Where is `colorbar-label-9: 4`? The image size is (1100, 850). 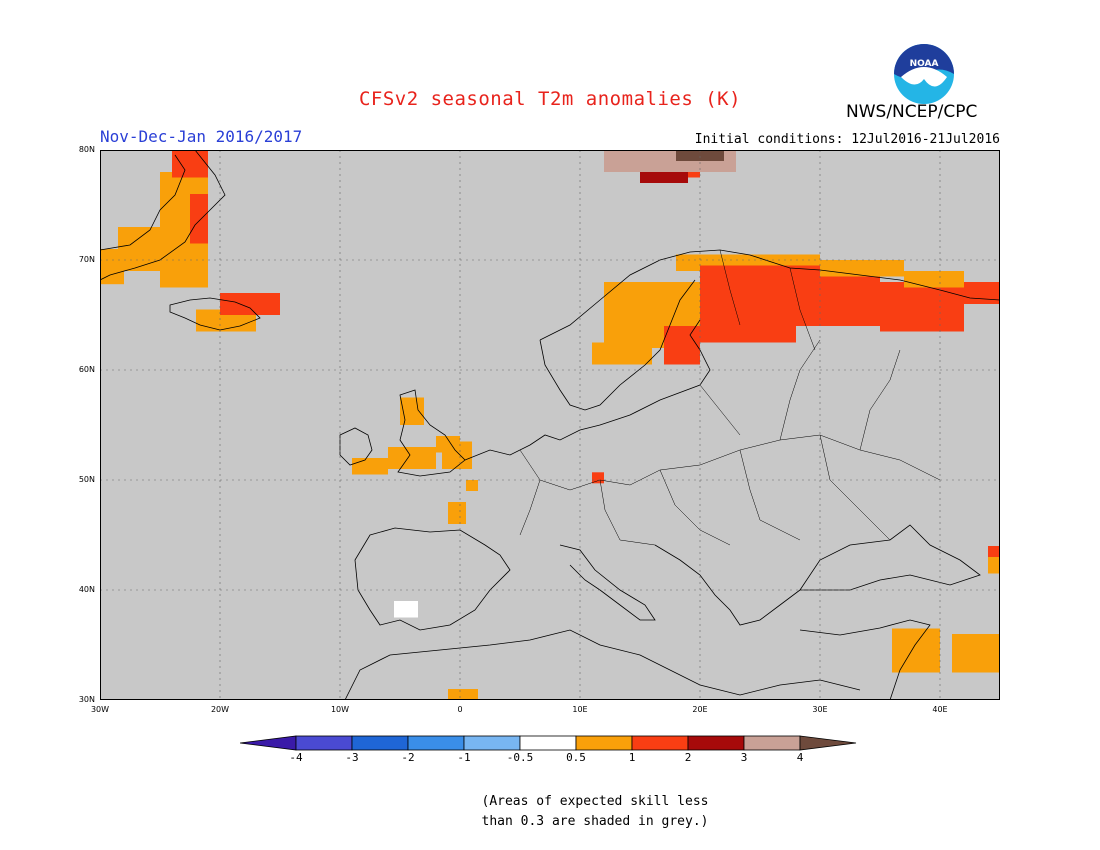
colorbar-label-9: 4 is located at coordinates (800, 757).